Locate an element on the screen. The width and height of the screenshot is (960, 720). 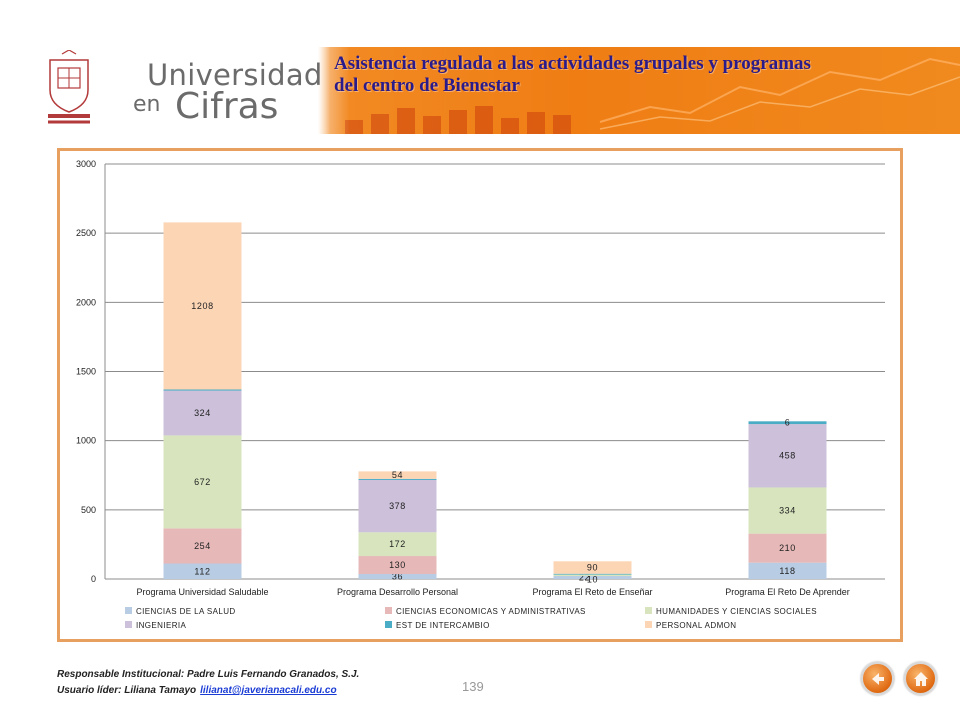
data-label: 324 is located at coordinates (202, 413).